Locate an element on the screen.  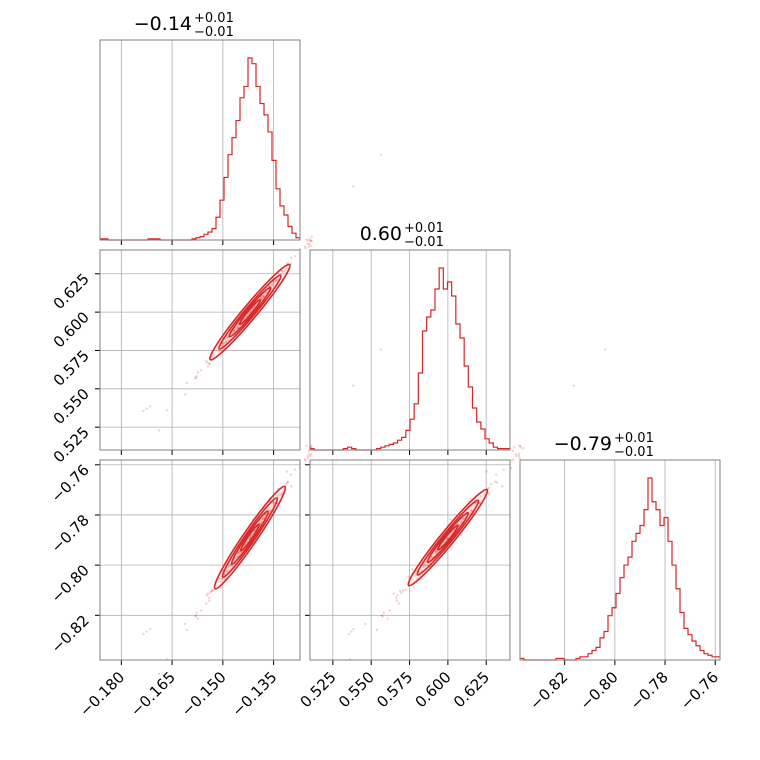
y-tick-label-2-3: −0.76 is located at coordinates (70, 483).